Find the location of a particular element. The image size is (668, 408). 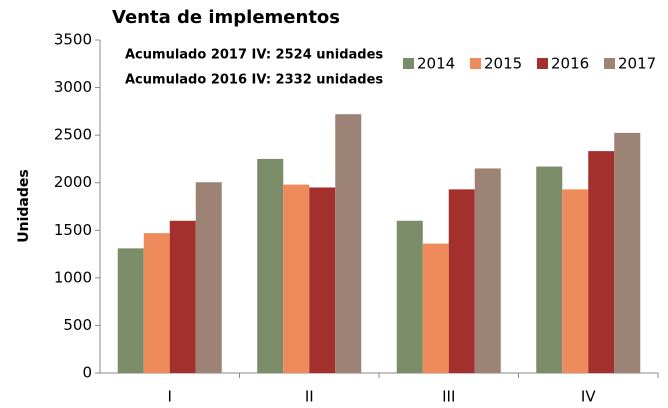

y-tick-label: 3000 is located at coordinates (73, 87).